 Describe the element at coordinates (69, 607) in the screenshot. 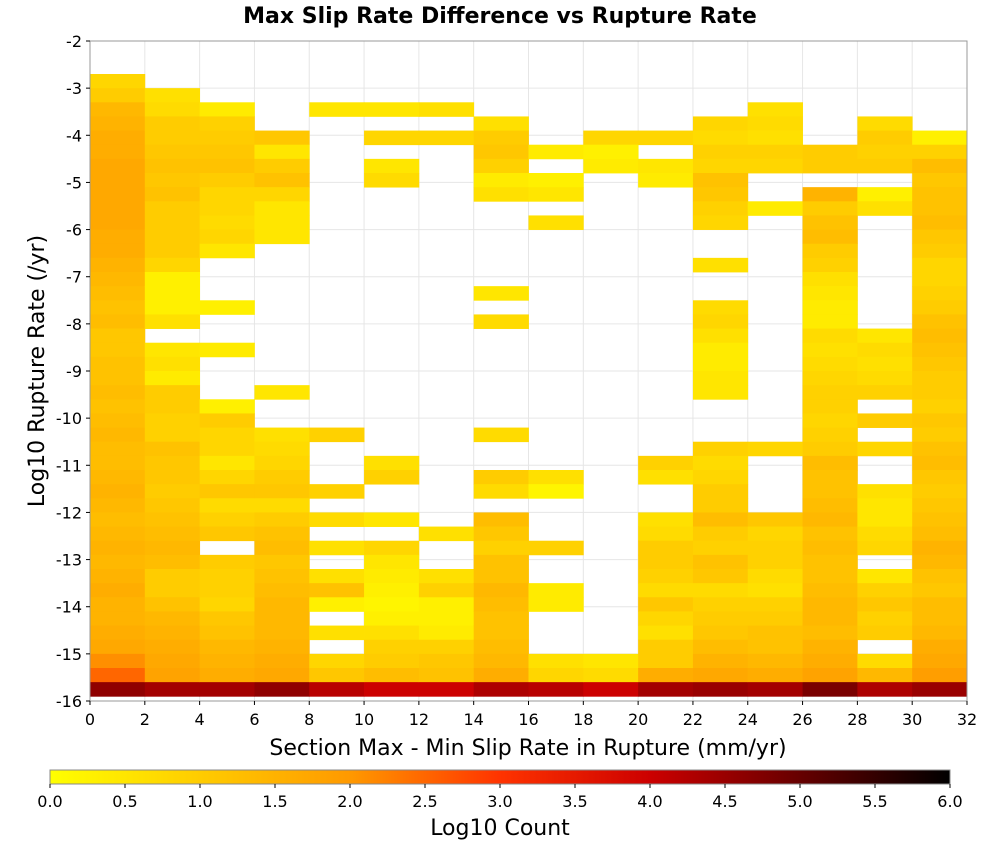

I see `y-tick-label: -14` at that location.